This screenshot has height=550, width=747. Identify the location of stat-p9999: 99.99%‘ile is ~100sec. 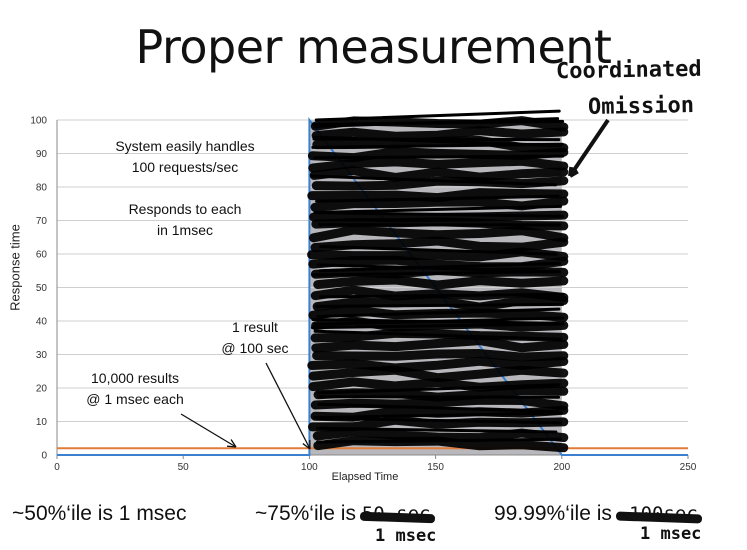
(596, 514).